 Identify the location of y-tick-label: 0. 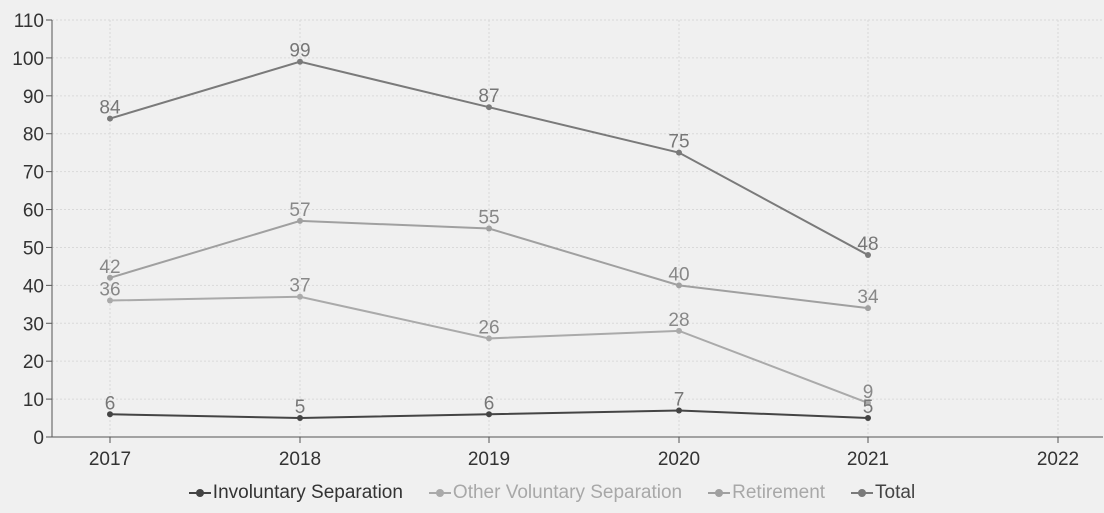
(38, 438).